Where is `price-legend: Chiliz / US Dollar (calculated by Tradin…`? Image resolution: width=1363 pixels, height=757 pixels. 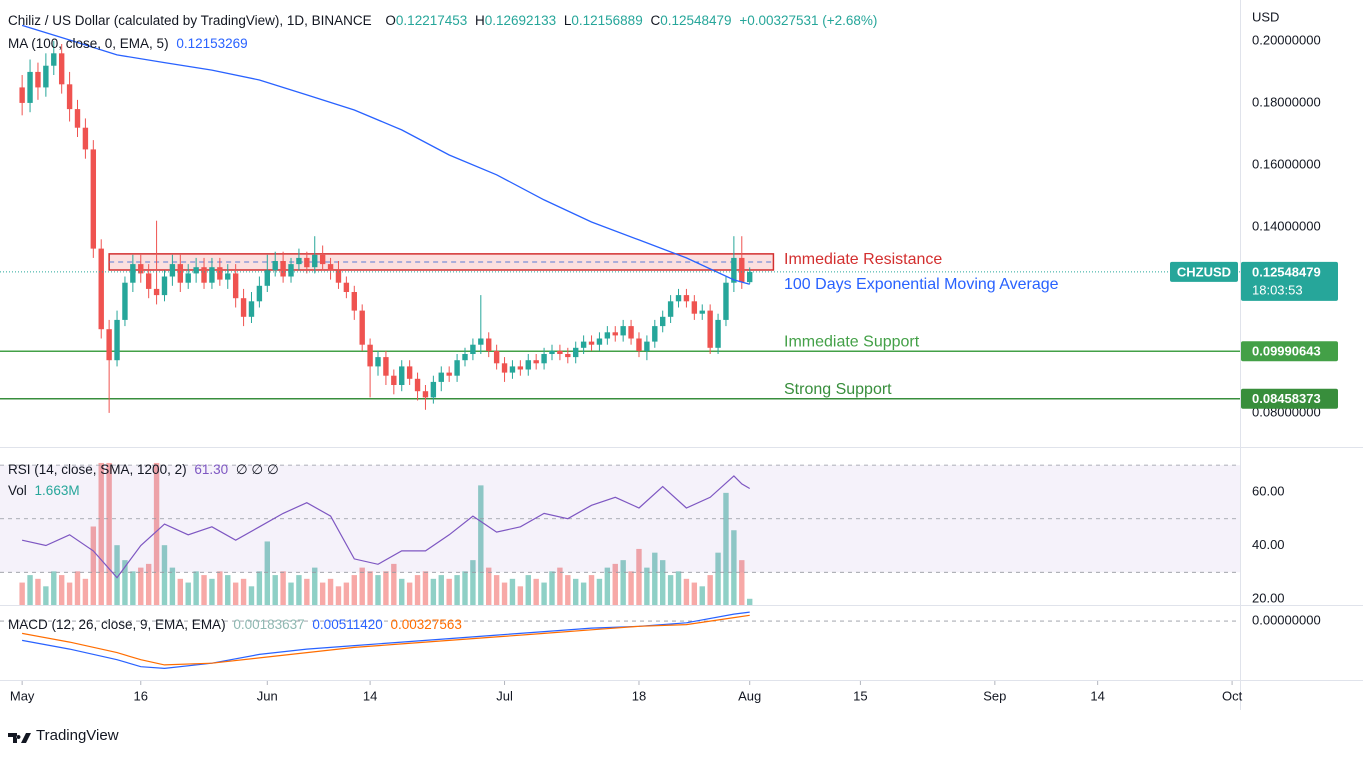
price-legend: Chiliz / US Dollar (calculated by Tradin… is located at coordinates (446, 20).